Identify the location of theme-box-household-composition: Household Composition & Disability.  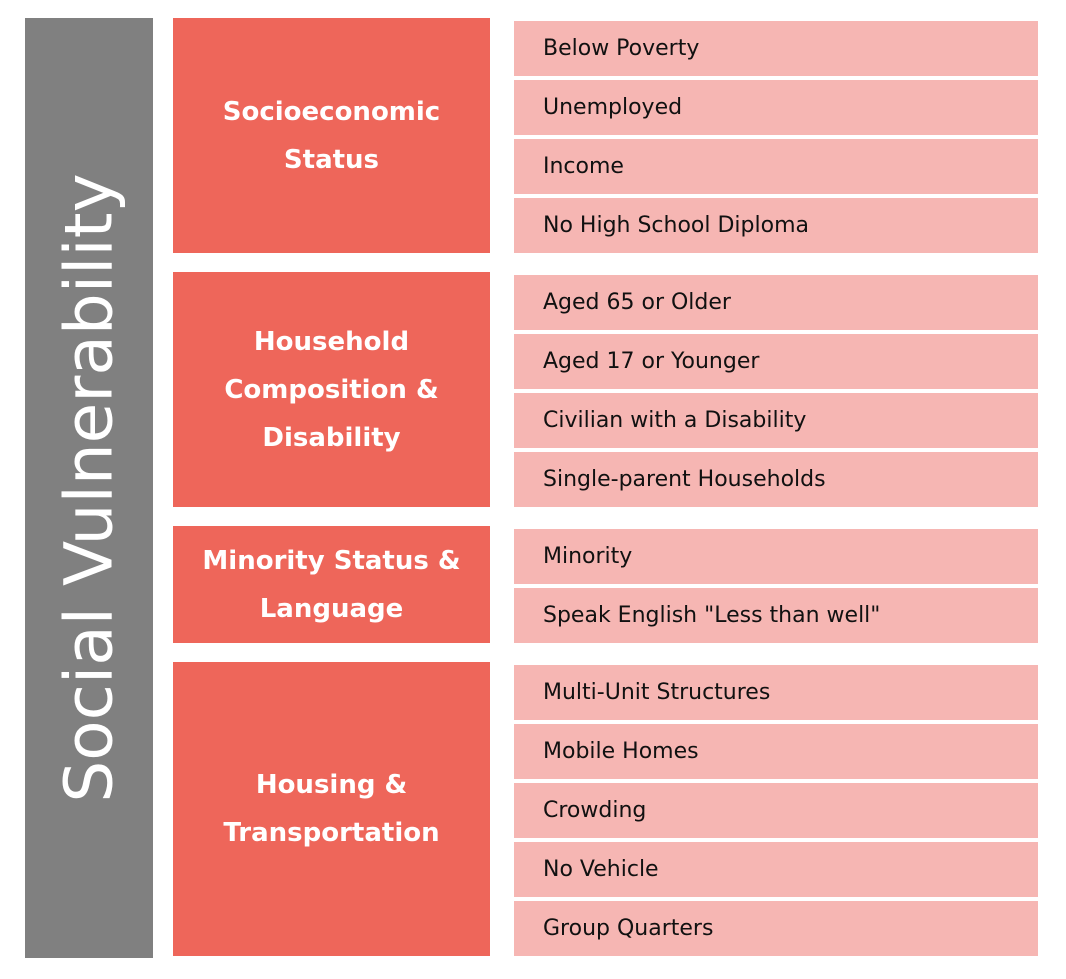
(331, 389).